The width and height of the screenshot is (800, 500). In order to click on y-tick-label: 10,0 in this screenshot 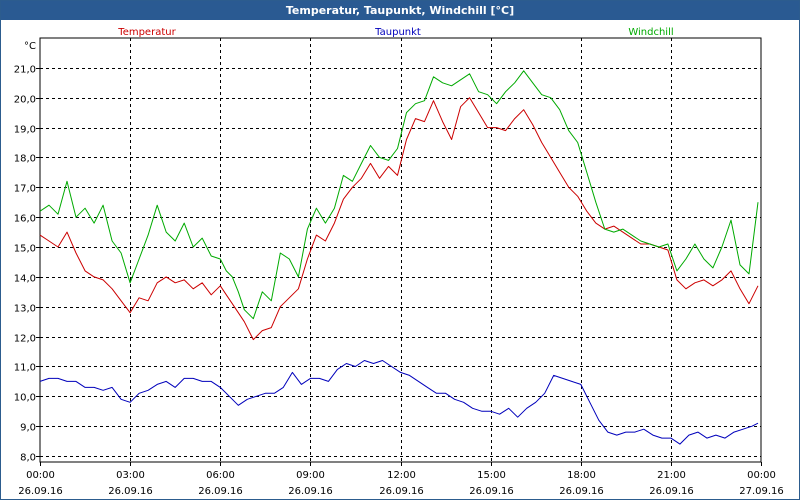, I will do `click(25, 398)`.